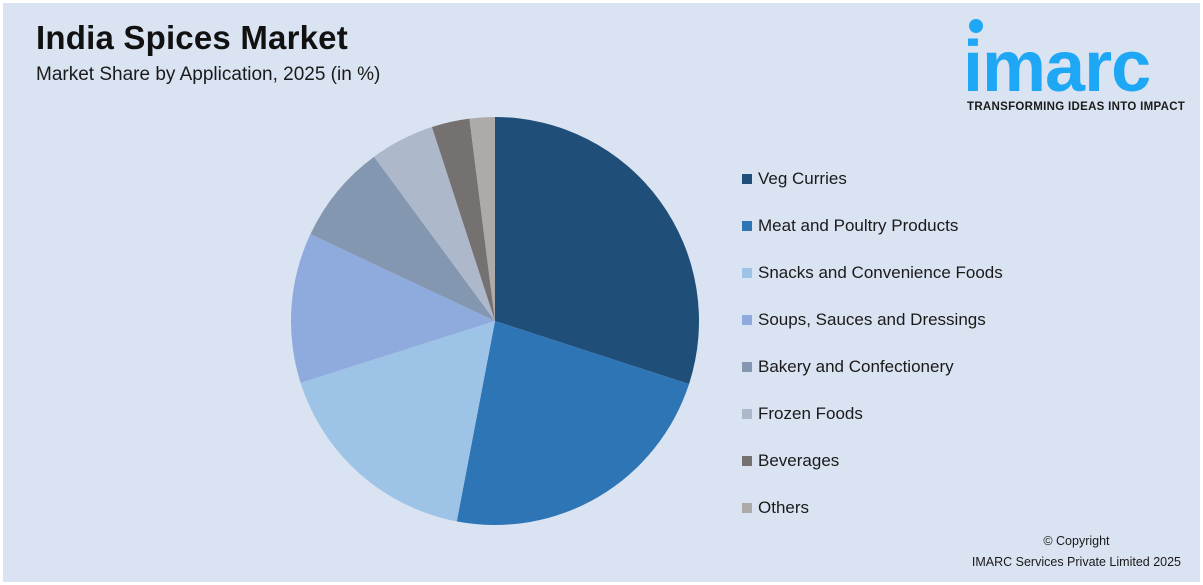 The image size is (1203, 585). What do you see at coordinates (872, 178) in the screenshot?
I see `legend-item: Veg Curries` at bounding box center [872, 178].